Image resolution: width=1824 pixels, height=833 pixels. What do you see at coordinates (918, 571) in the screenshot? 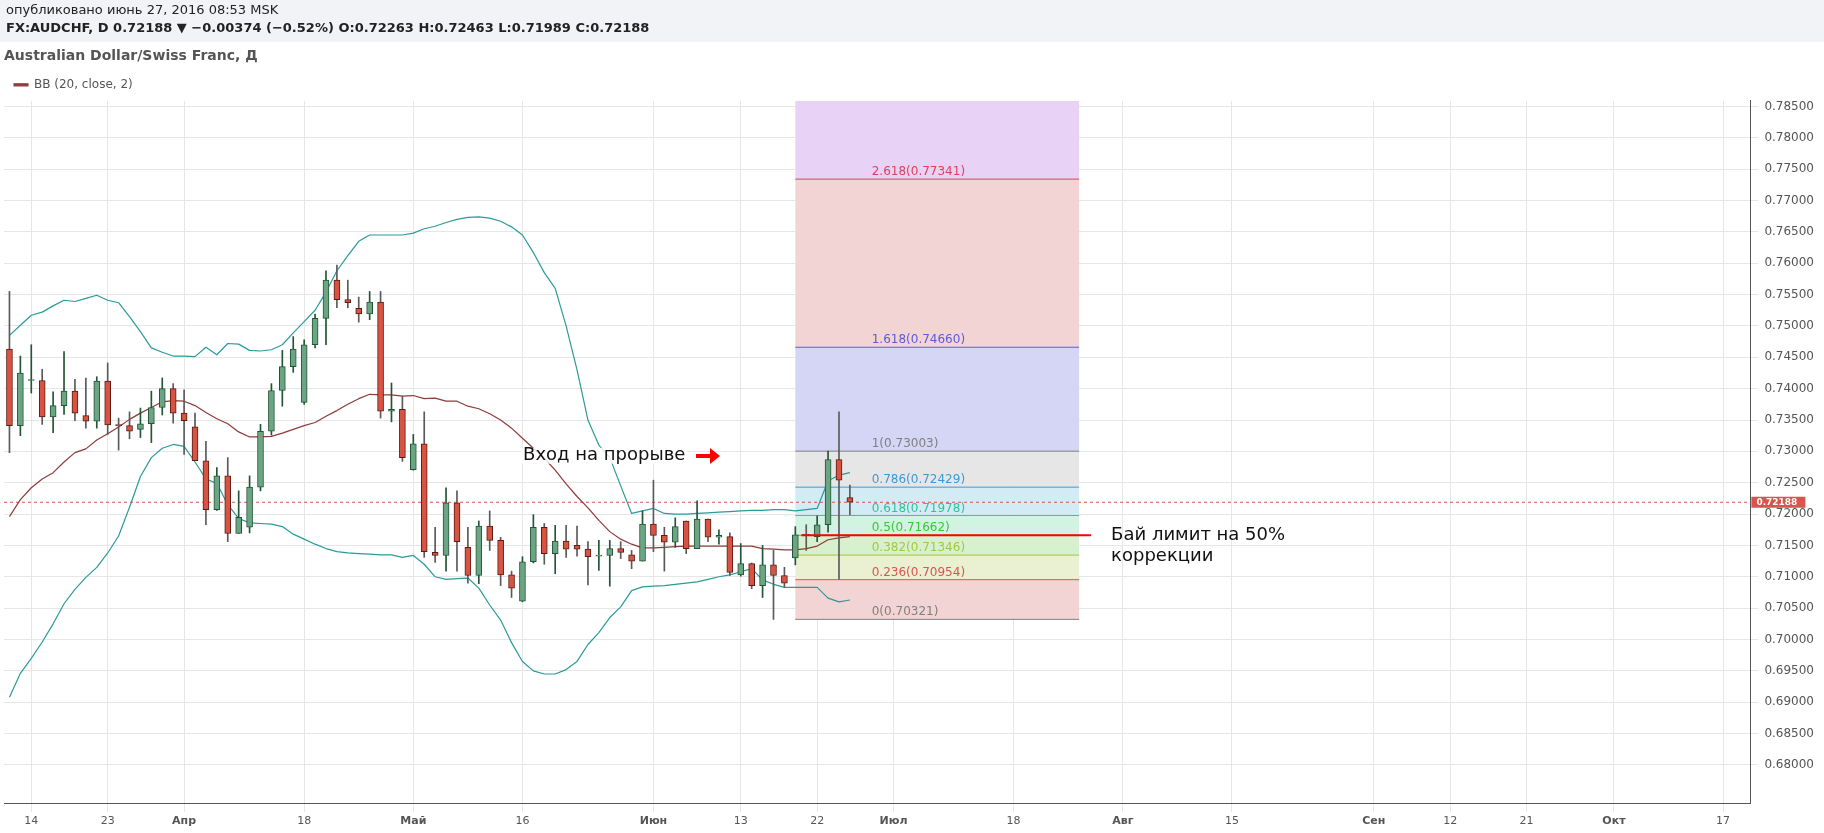
I see `ref-line-label: 0.236(0.70954)` at bounding box center [918, 571].